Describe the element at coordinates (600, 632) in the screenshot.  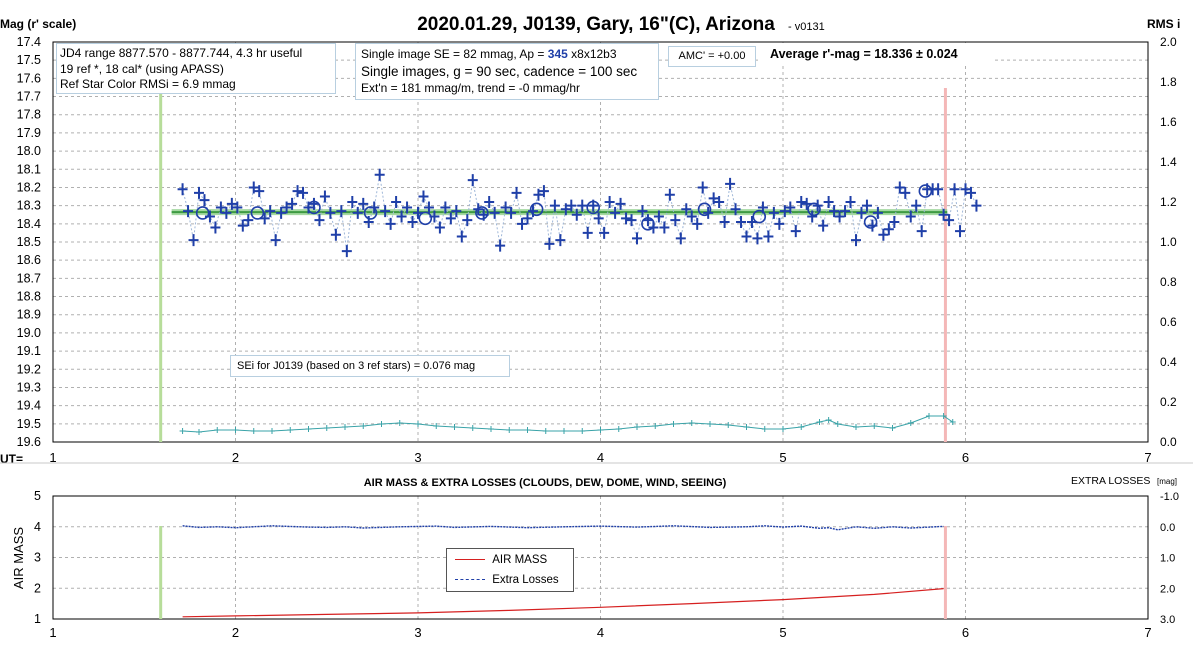
I see `bottom-x-tick-label: 4` at that location.